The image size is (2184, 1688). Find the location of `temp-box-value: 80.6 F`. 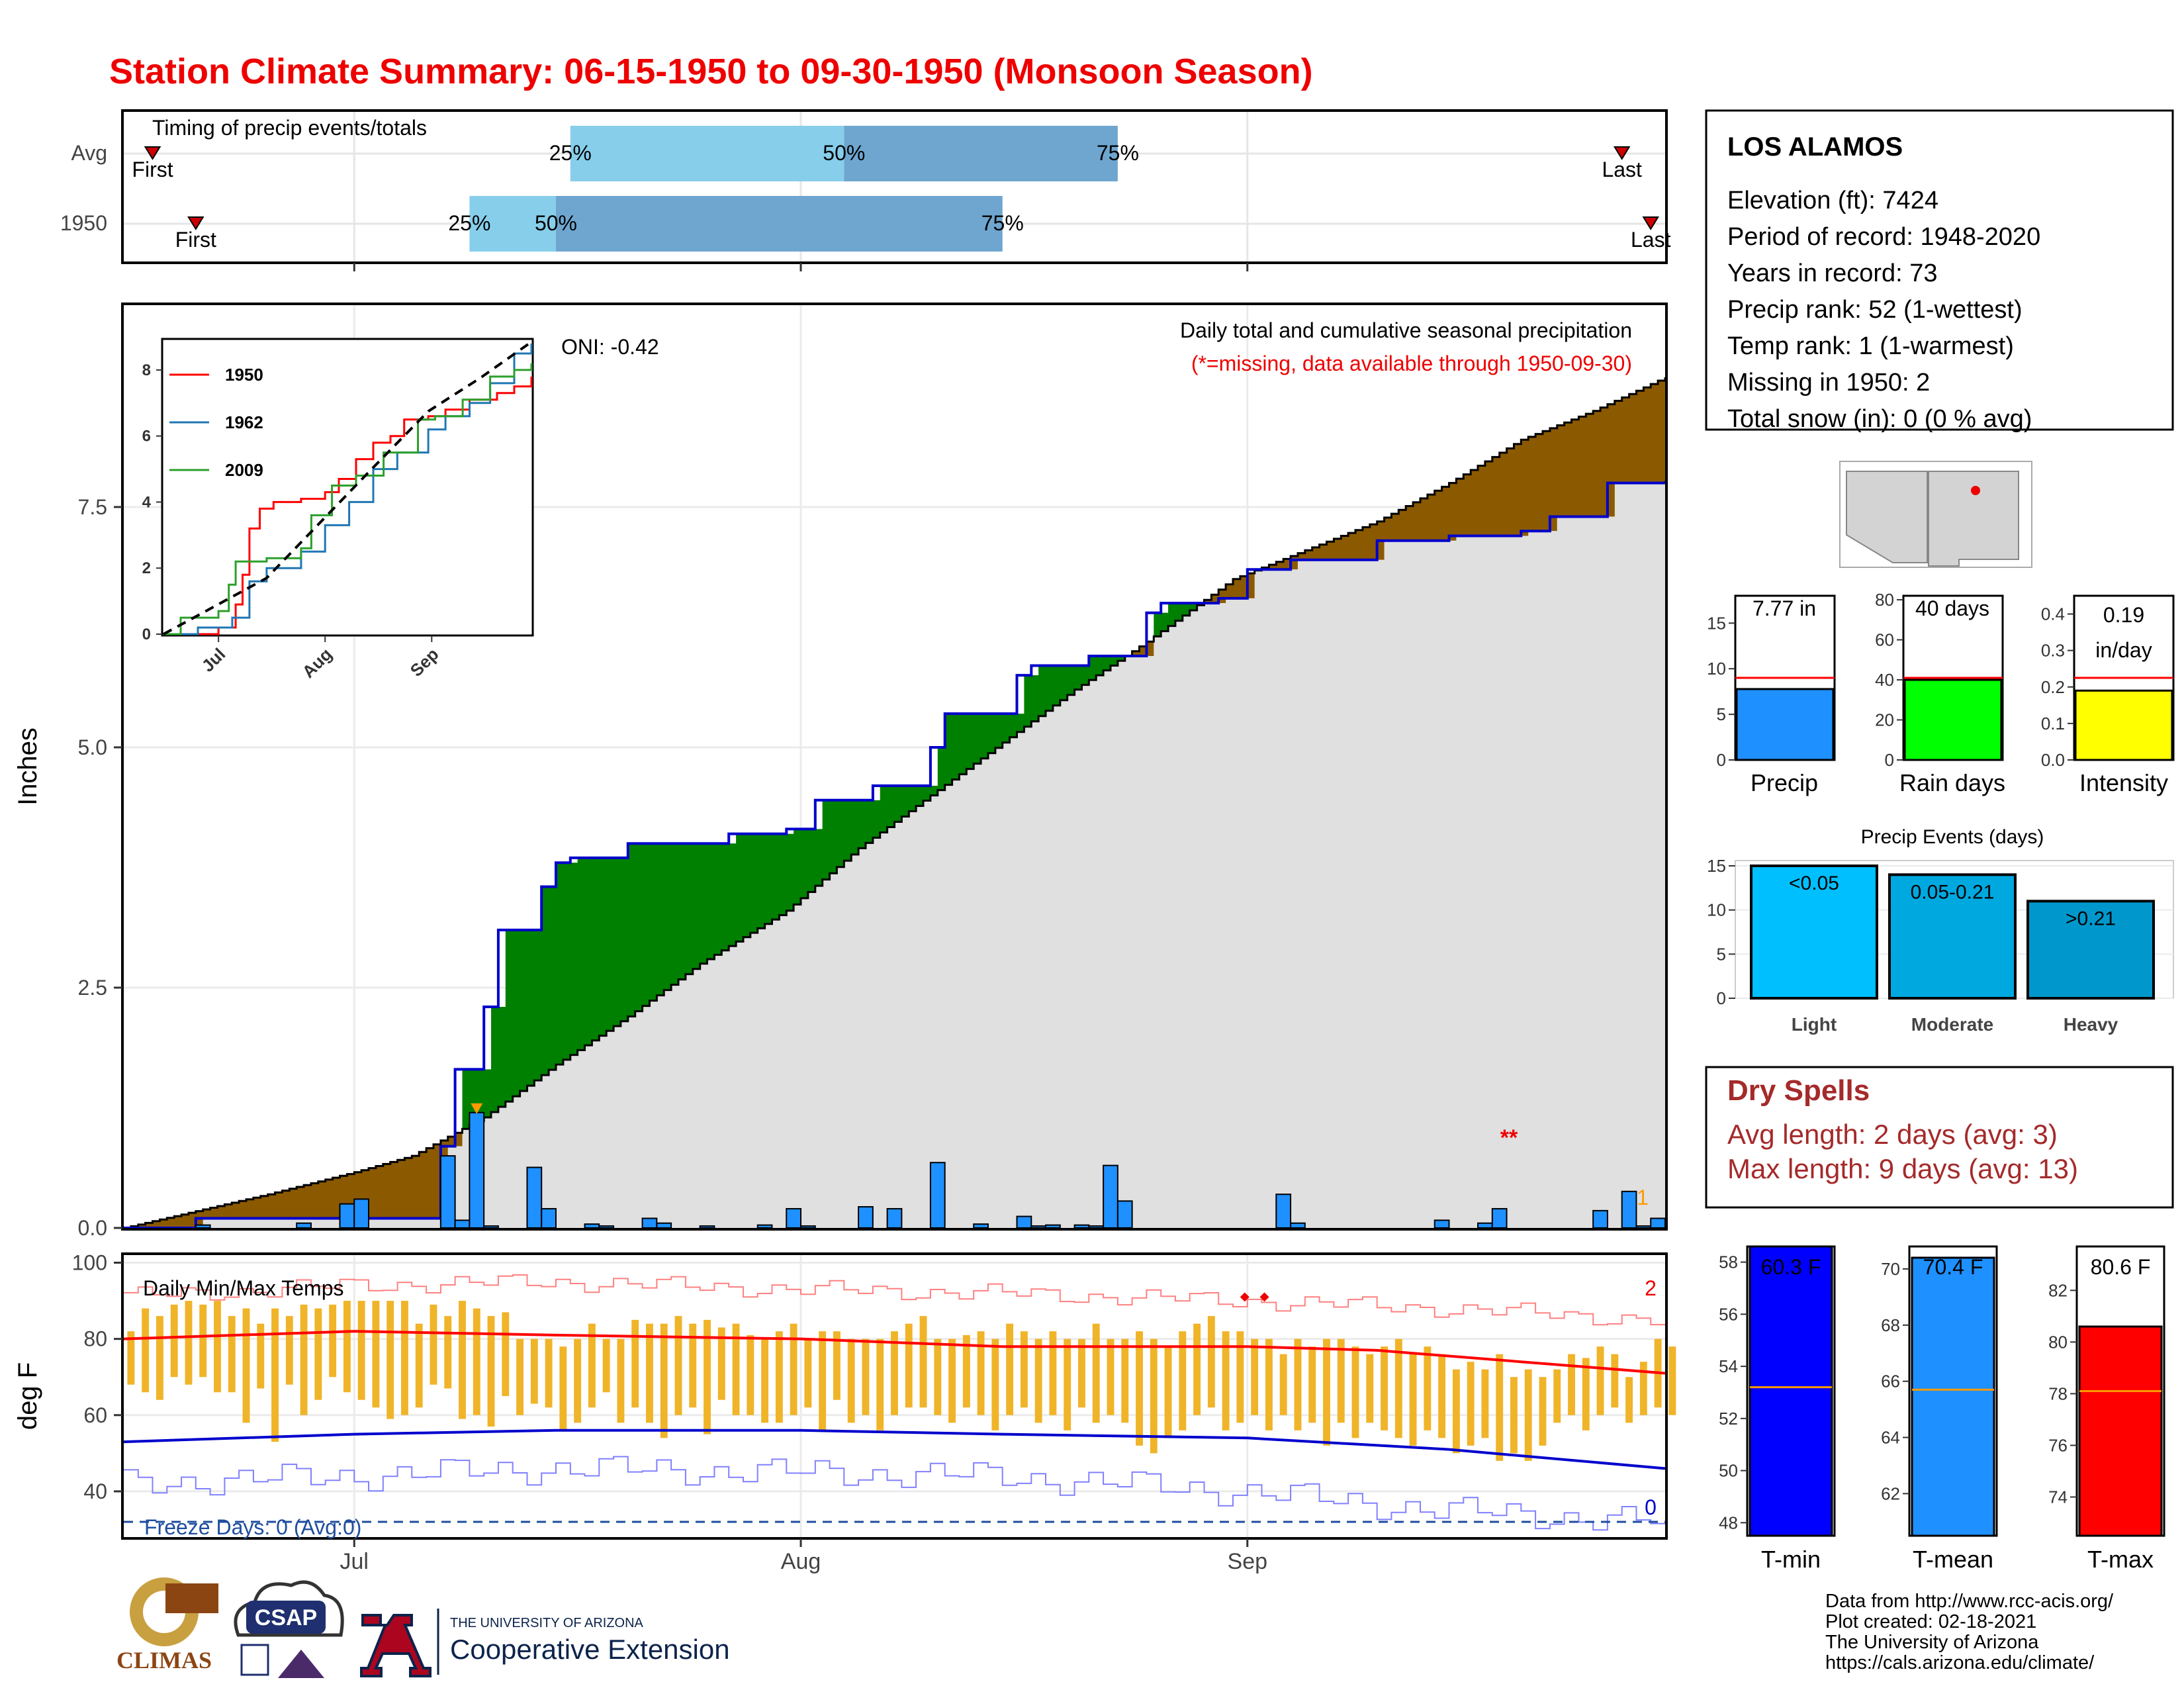

temp-box-value: 80.6 F is located at coordinates (2121, 1267).